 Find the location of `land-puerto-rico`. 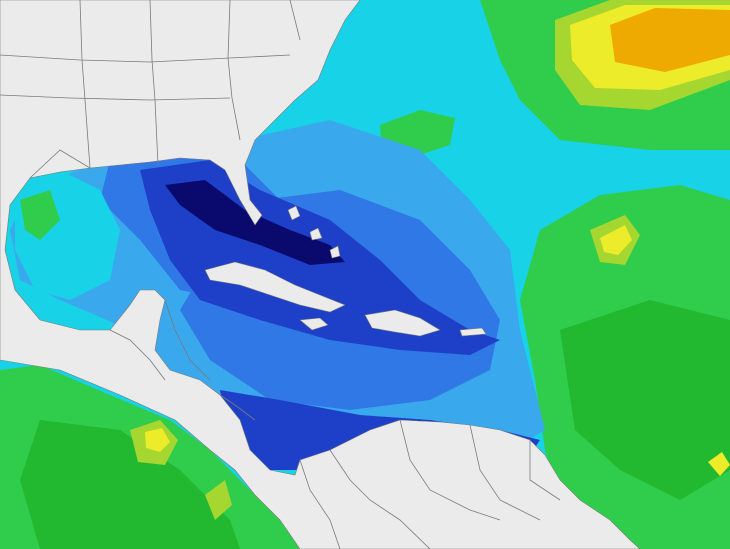

land-puerto-rico is located at coordinates (473, 332).